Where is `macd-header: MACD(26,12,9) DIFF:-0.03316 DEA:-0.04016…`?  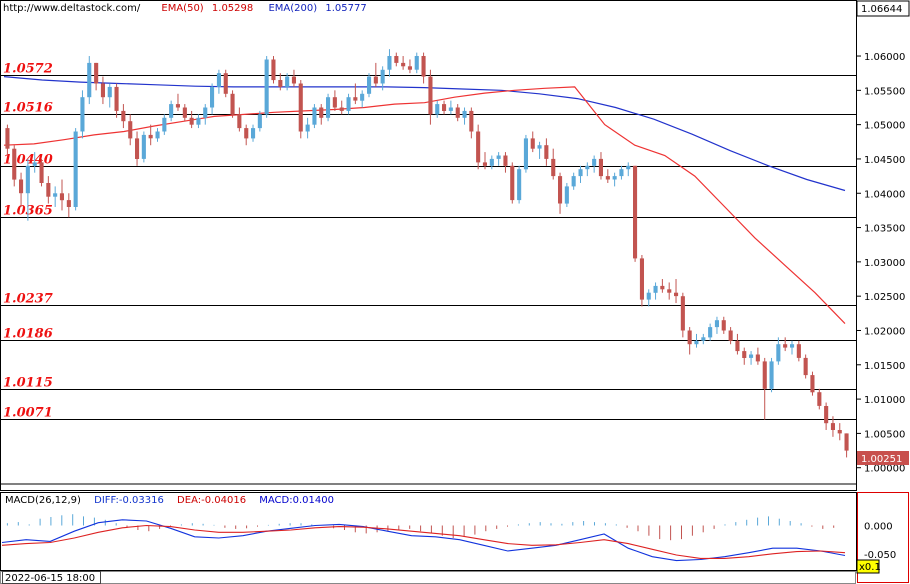
macd-header: MACD(26,12,9) DIFF:-0.03316 DEA:-0.04016… is located at coordinates (169, 500).